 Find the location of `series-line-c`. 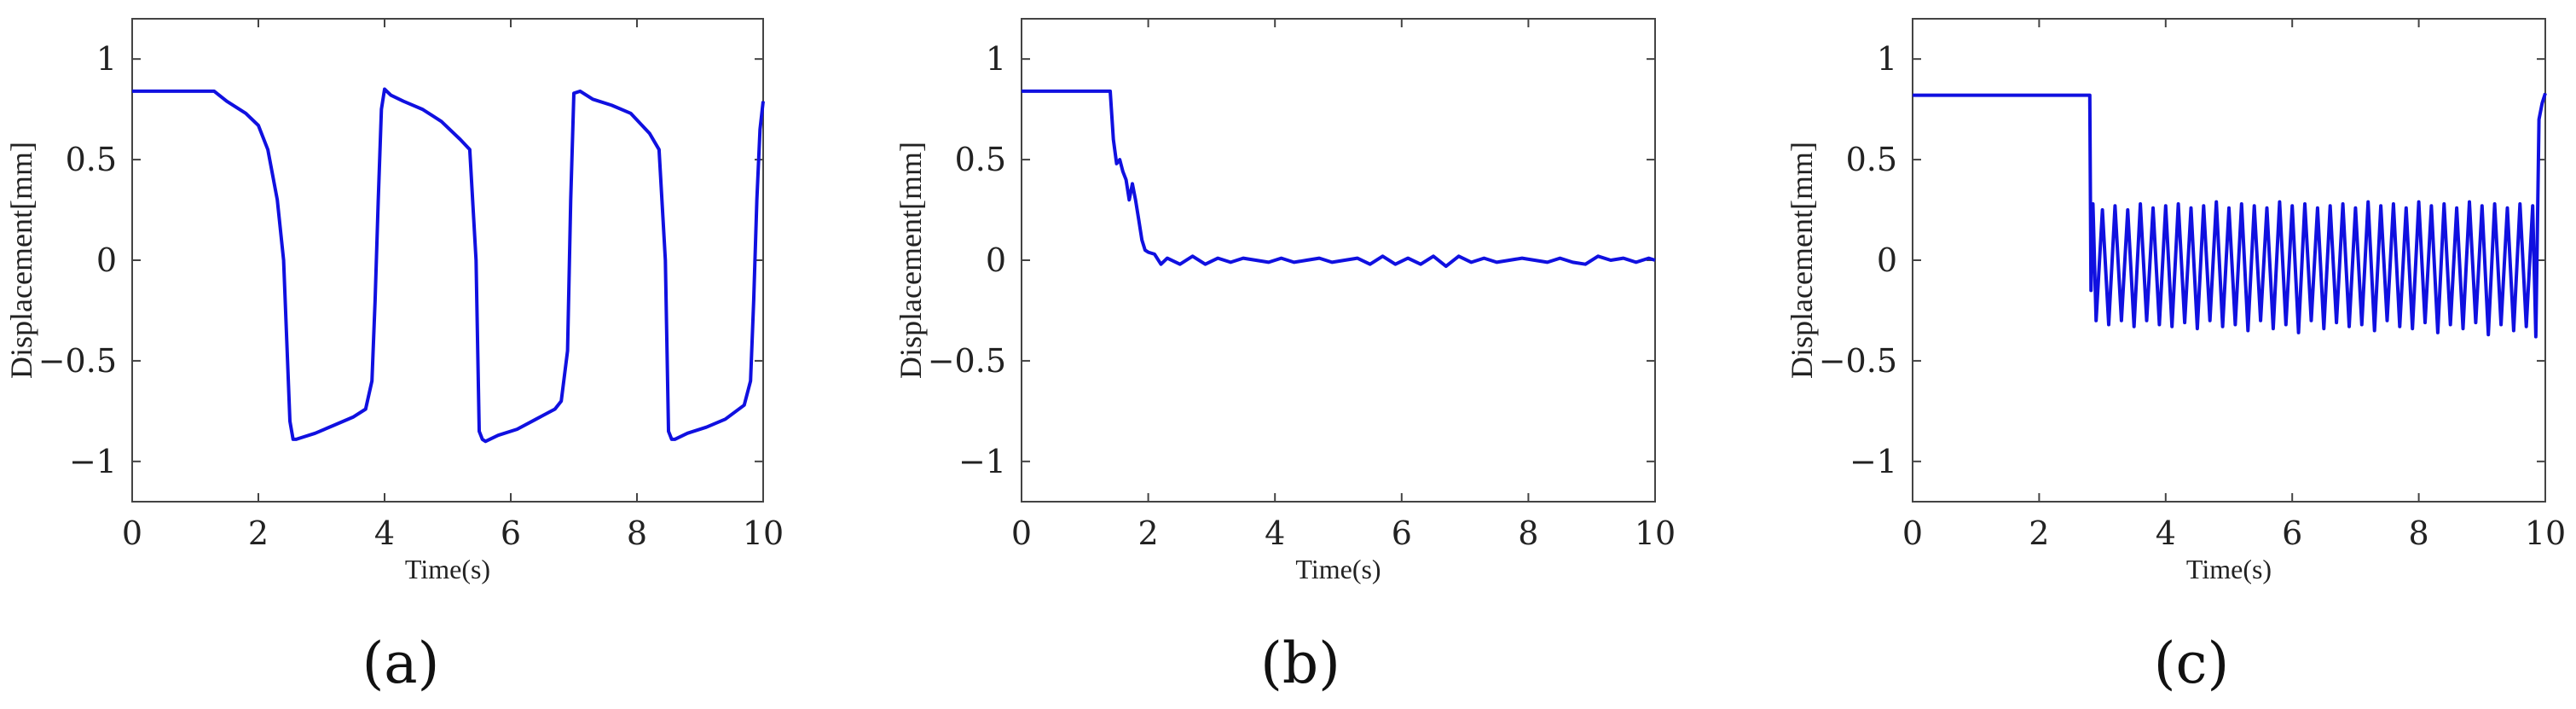

series-line-c is located at coordinates (2230, 215).